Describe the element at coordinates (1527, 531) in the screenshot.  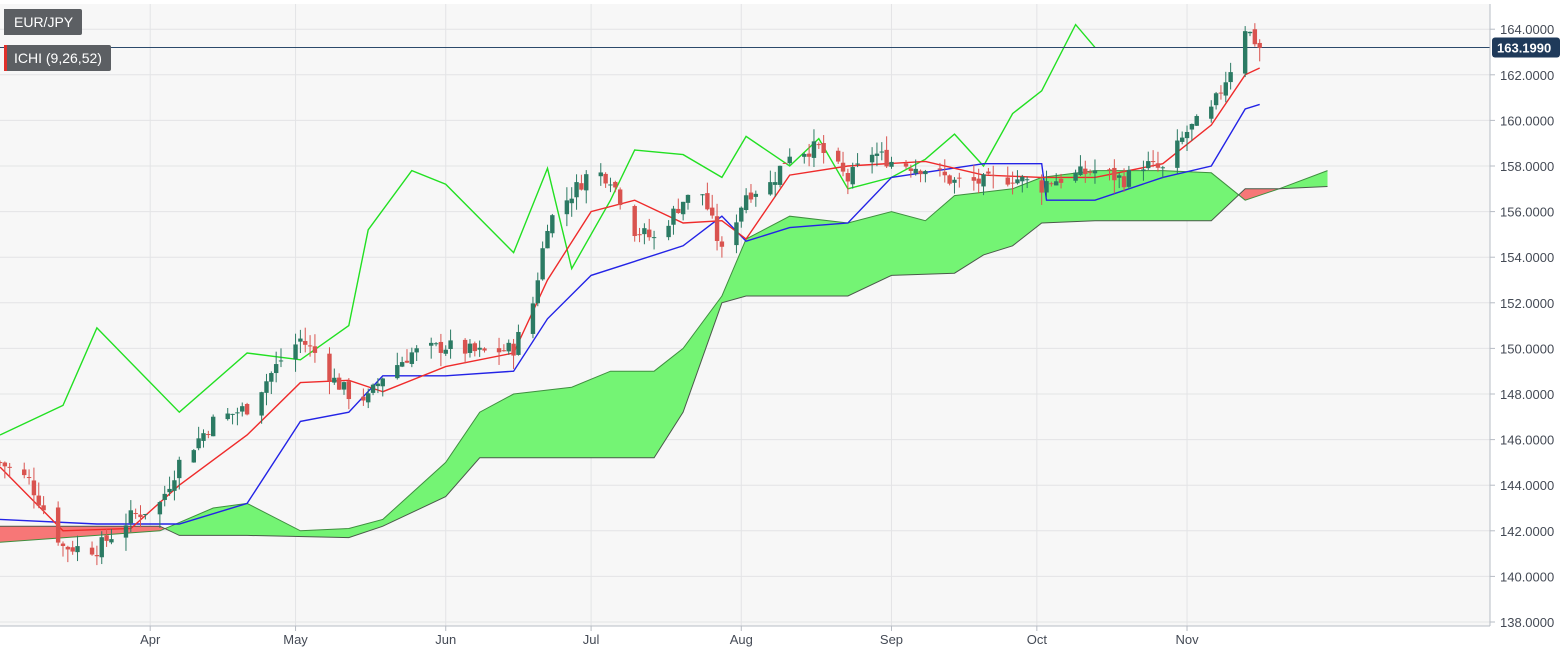
I see `y-tick-label: 142.0000` at that location.